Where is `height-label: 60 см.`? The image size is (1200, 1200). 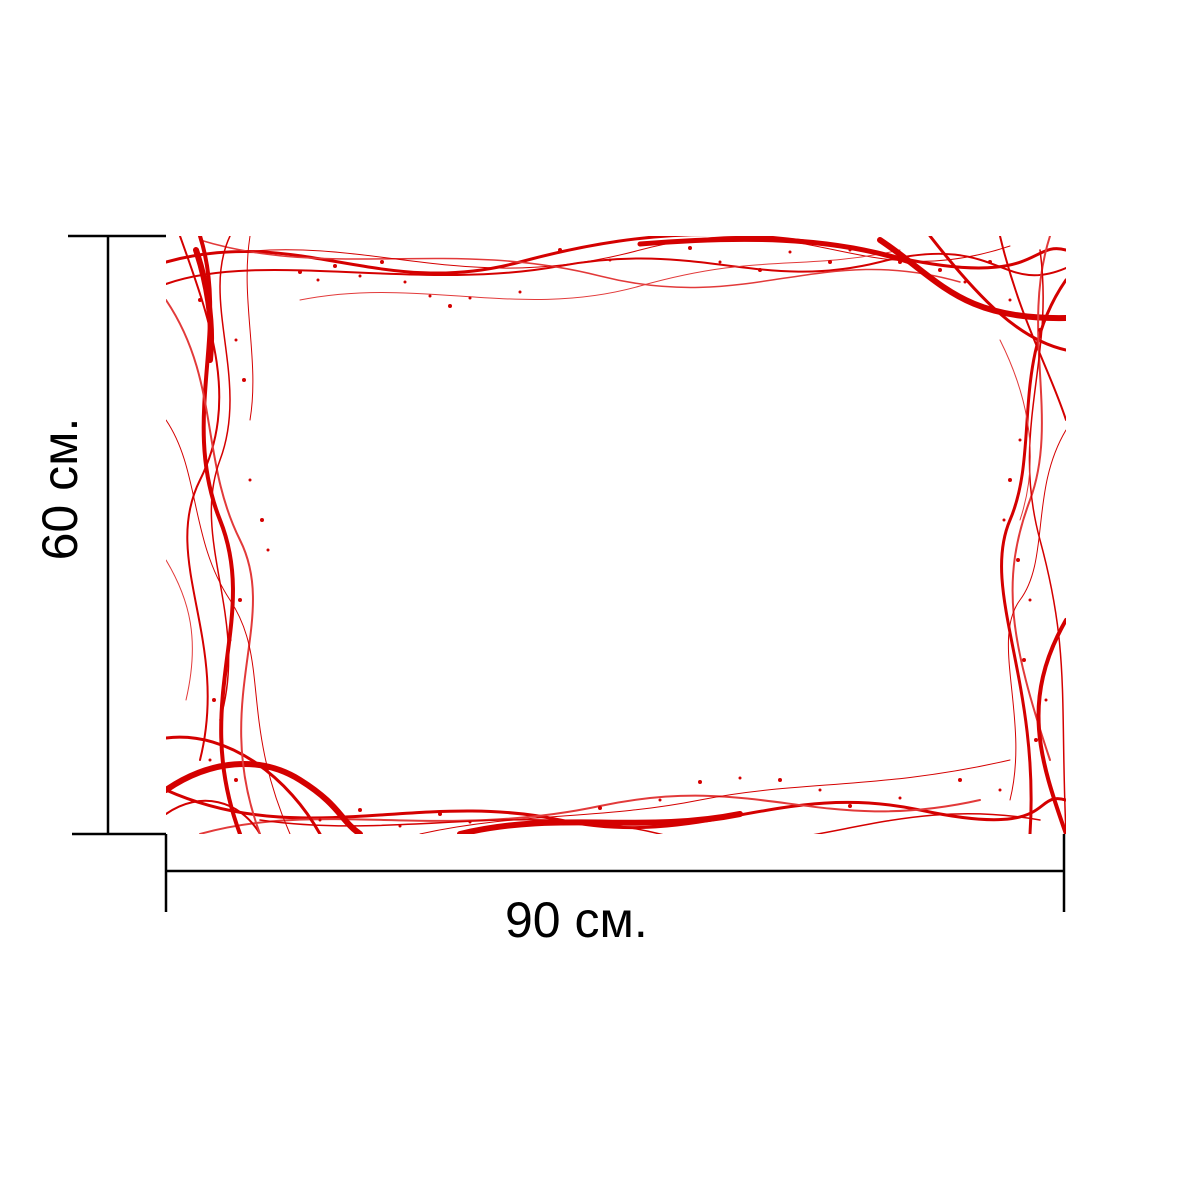 height-label: 60 см. is located at coordinates (60, 489).